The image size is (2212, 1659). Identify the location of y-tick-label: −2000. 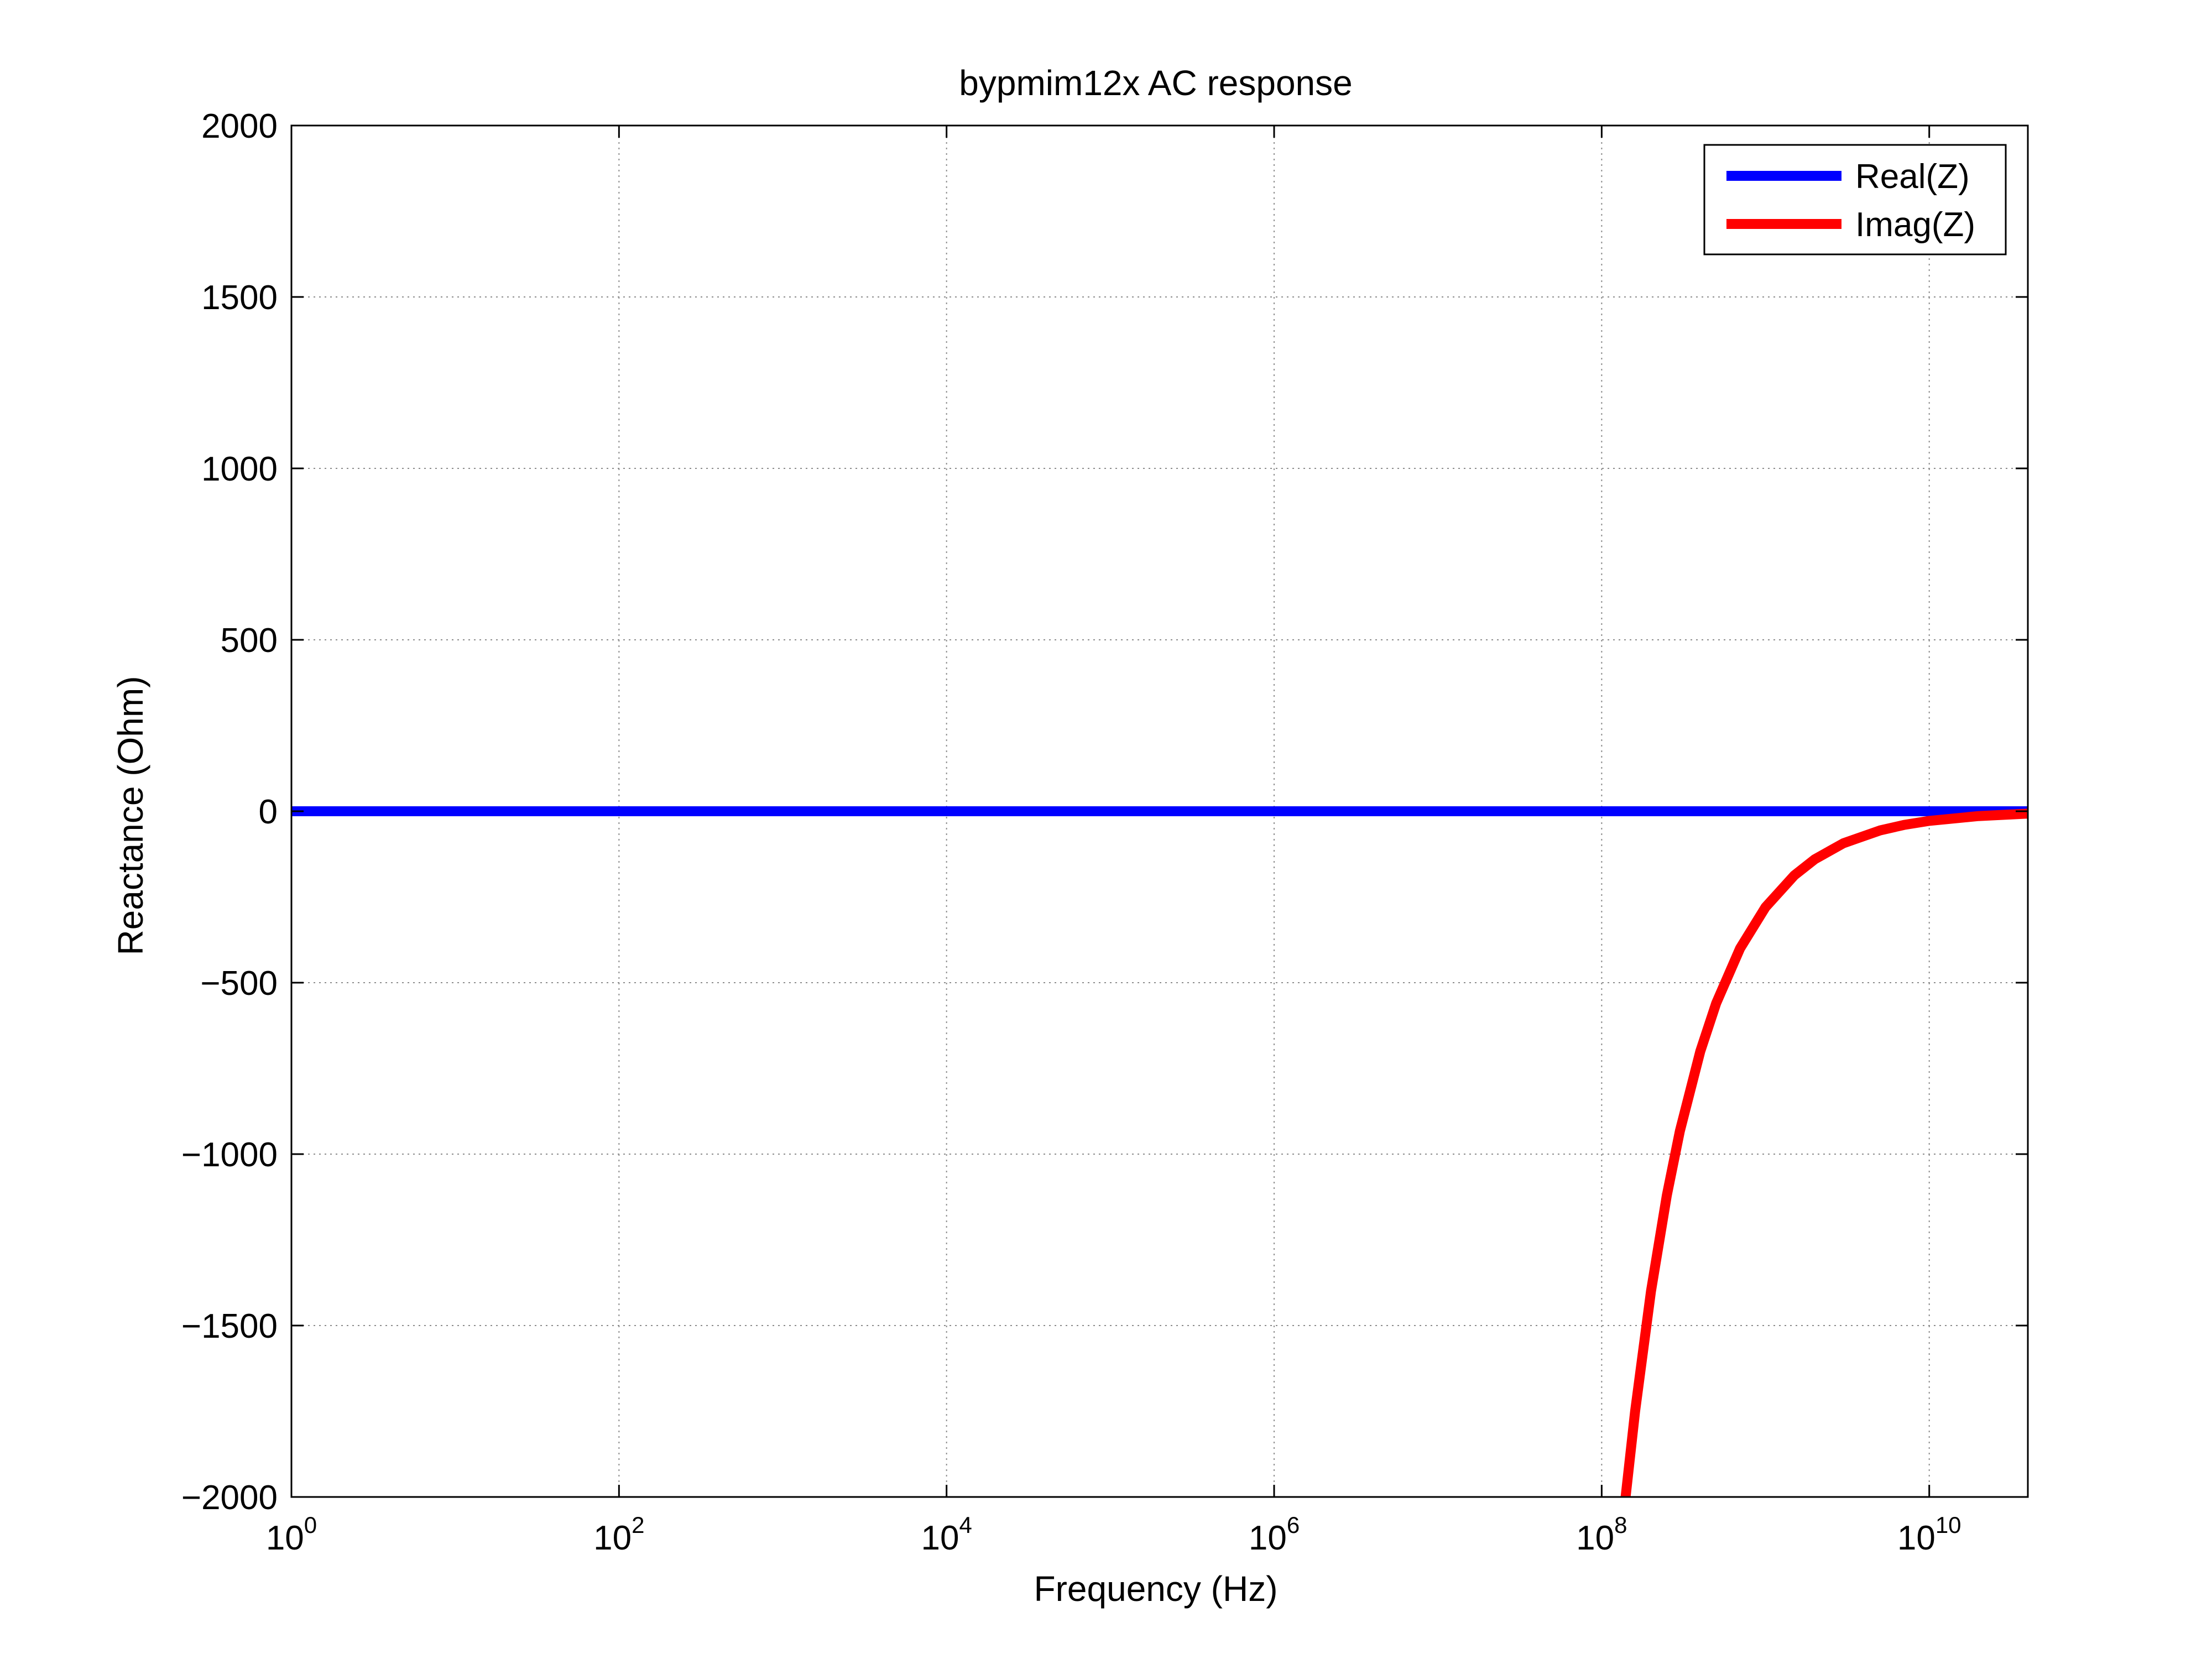
(230, 1498).